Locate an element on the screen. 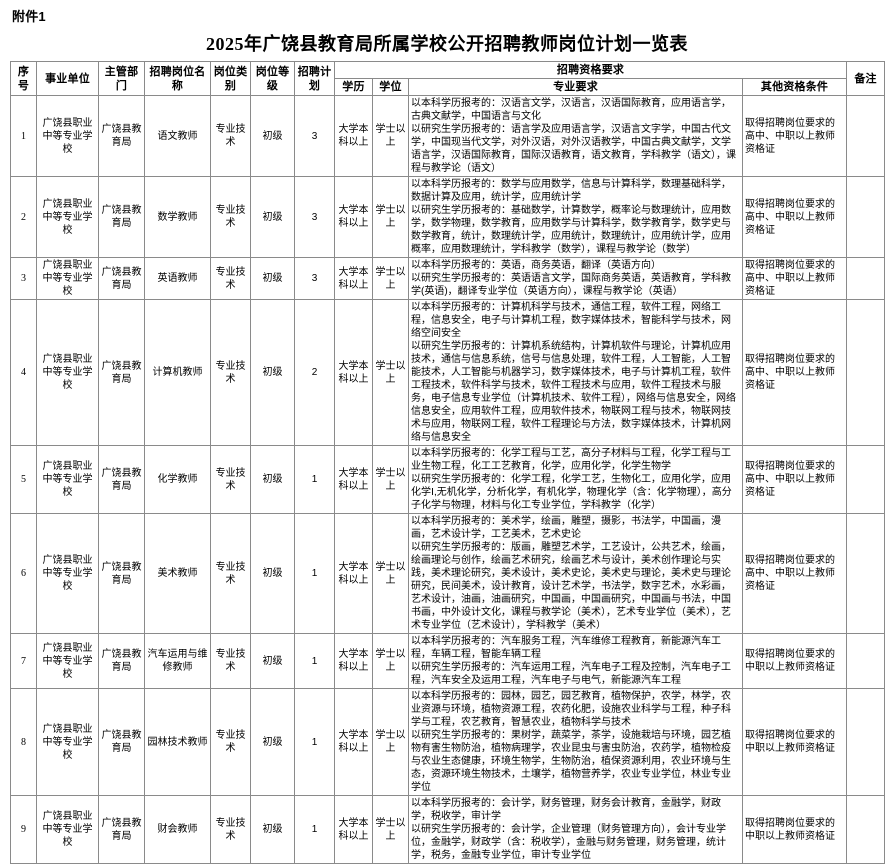 Image resolution: width=894 pixels, height=864 pixels. cell-seq: 8 is located at coordinates (23, 742).